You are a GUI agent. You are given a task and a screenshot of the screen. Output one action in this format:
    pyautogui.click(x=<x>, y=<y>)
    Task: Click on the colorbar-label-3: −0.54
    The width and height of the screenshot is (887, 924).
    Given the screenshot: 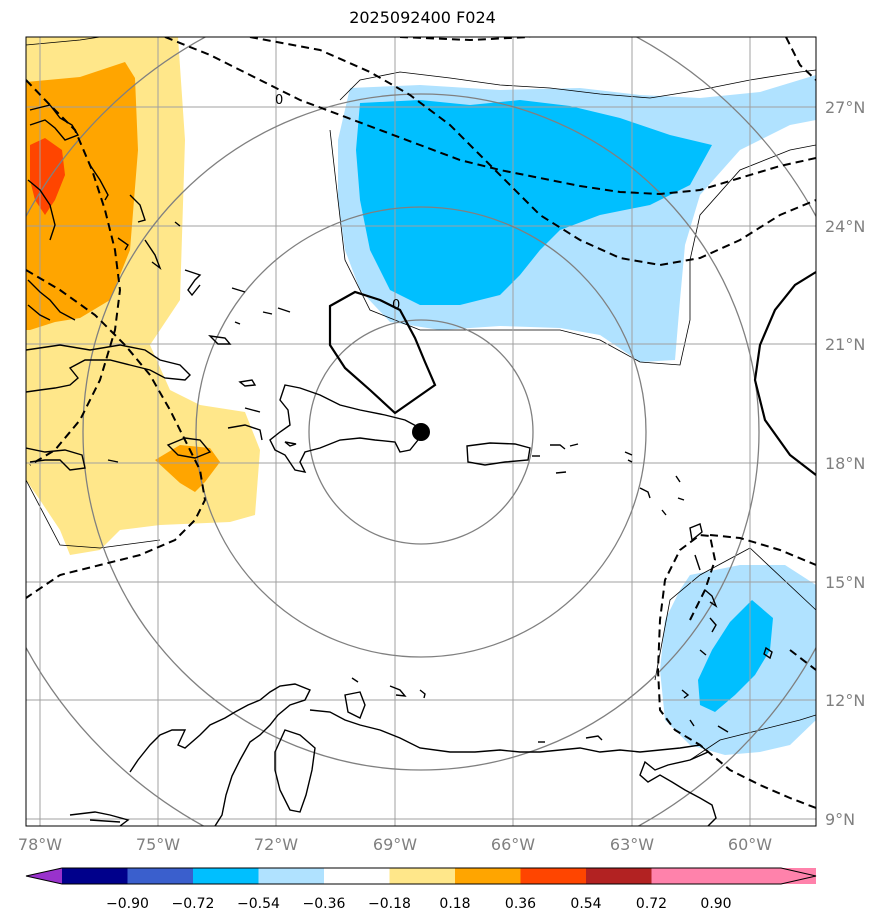 What is the action you would take?
    pyautogui.click(x=258, y=904)
    